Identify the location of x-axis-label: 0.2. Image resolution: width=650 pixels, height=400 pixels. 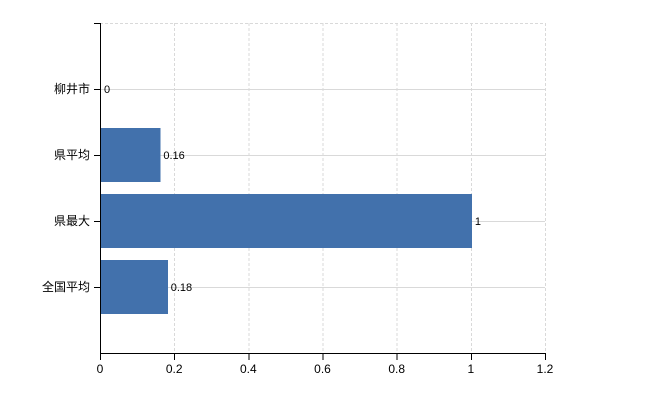
(174, 369).